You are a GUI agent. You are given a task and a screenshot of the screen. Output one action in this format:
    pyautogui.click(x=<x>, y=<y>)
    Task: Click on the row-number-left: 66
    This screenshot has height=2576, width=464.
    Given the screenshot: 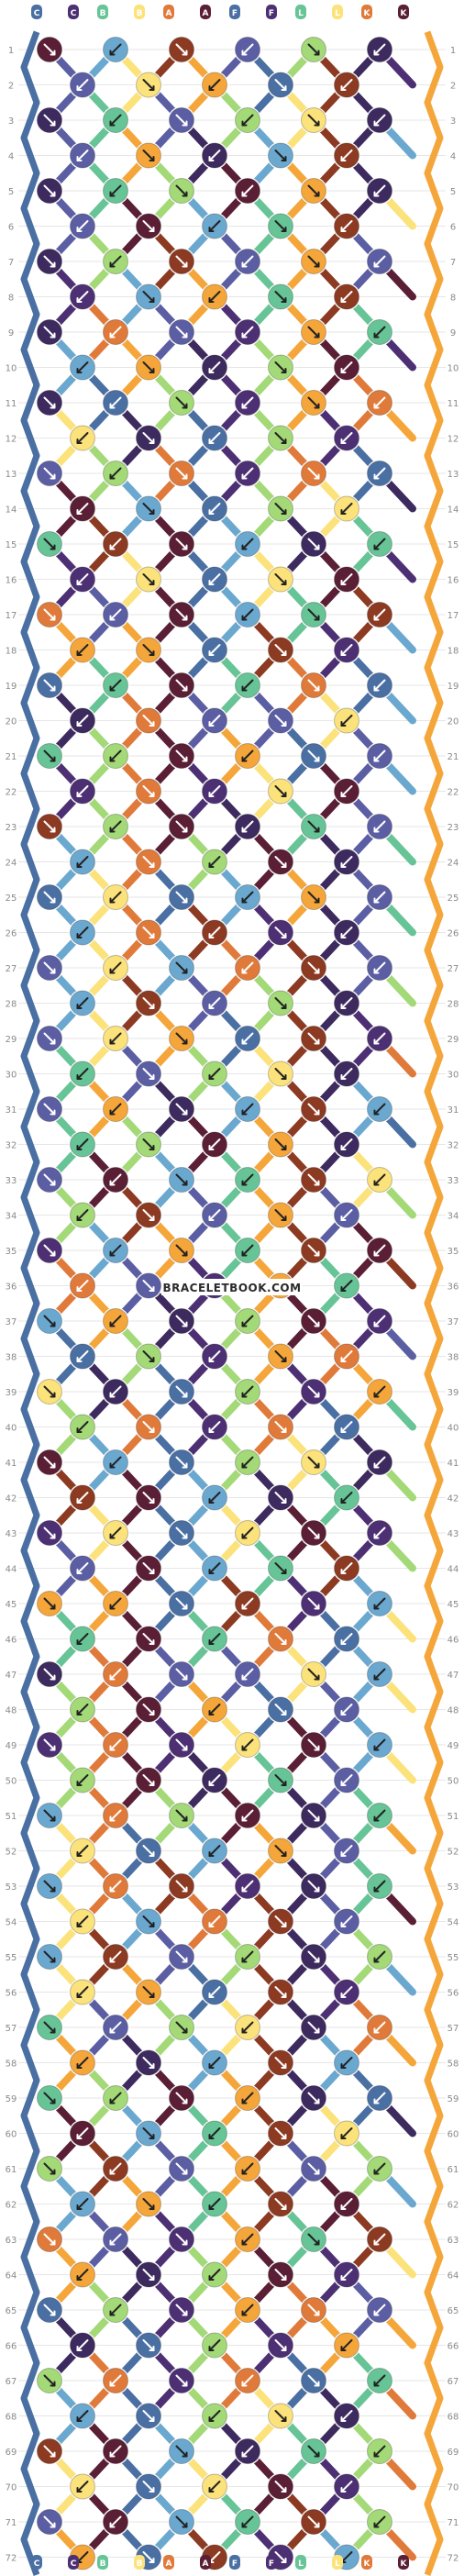 What is the action you would take?
    pyautogui.click(x=11, y=2347)
    